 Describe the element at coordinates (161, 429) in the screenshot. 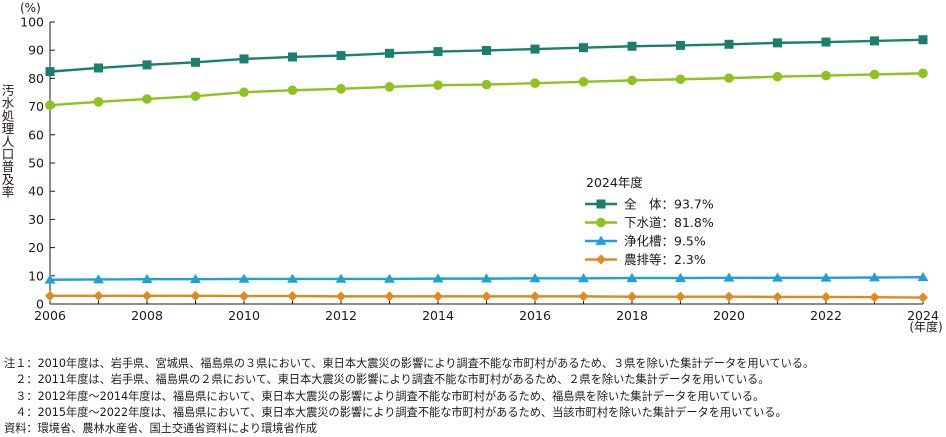

I see `source-note: 資料：環境省、農林水産省、国土交通省資料により環境省作成` at that location.